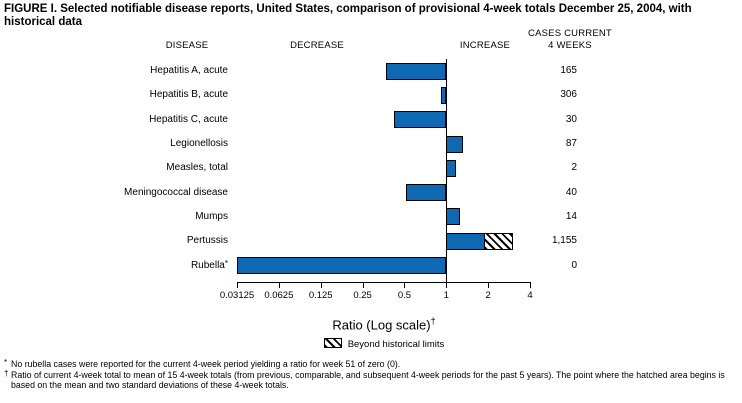 The image size is (742, 403). Describe the element at coordinates (568, 95) in the screenshot. I see `case-count: 306` at that location.